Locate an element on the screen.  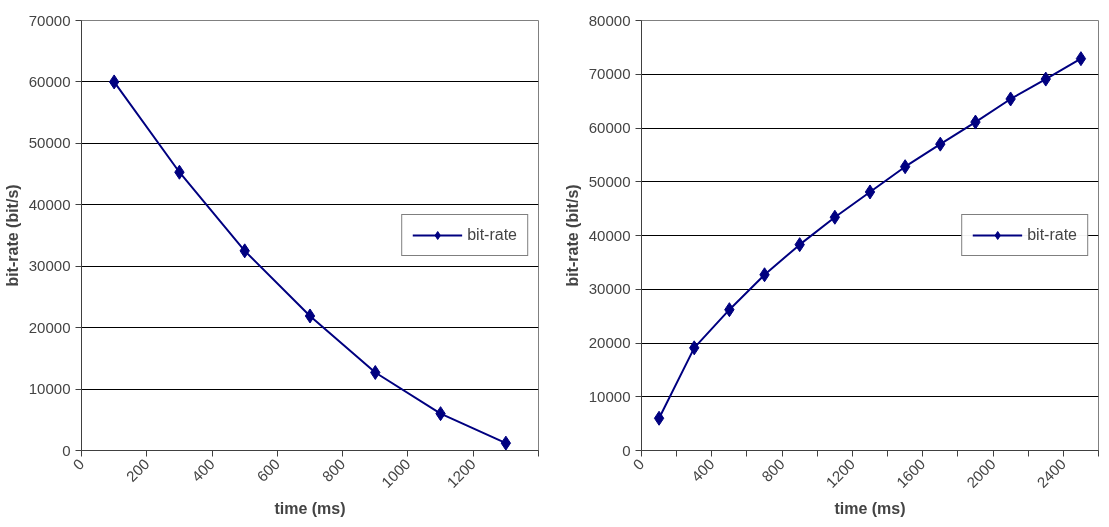
x-tick-label: 600 is located at coordinates (268, 470).